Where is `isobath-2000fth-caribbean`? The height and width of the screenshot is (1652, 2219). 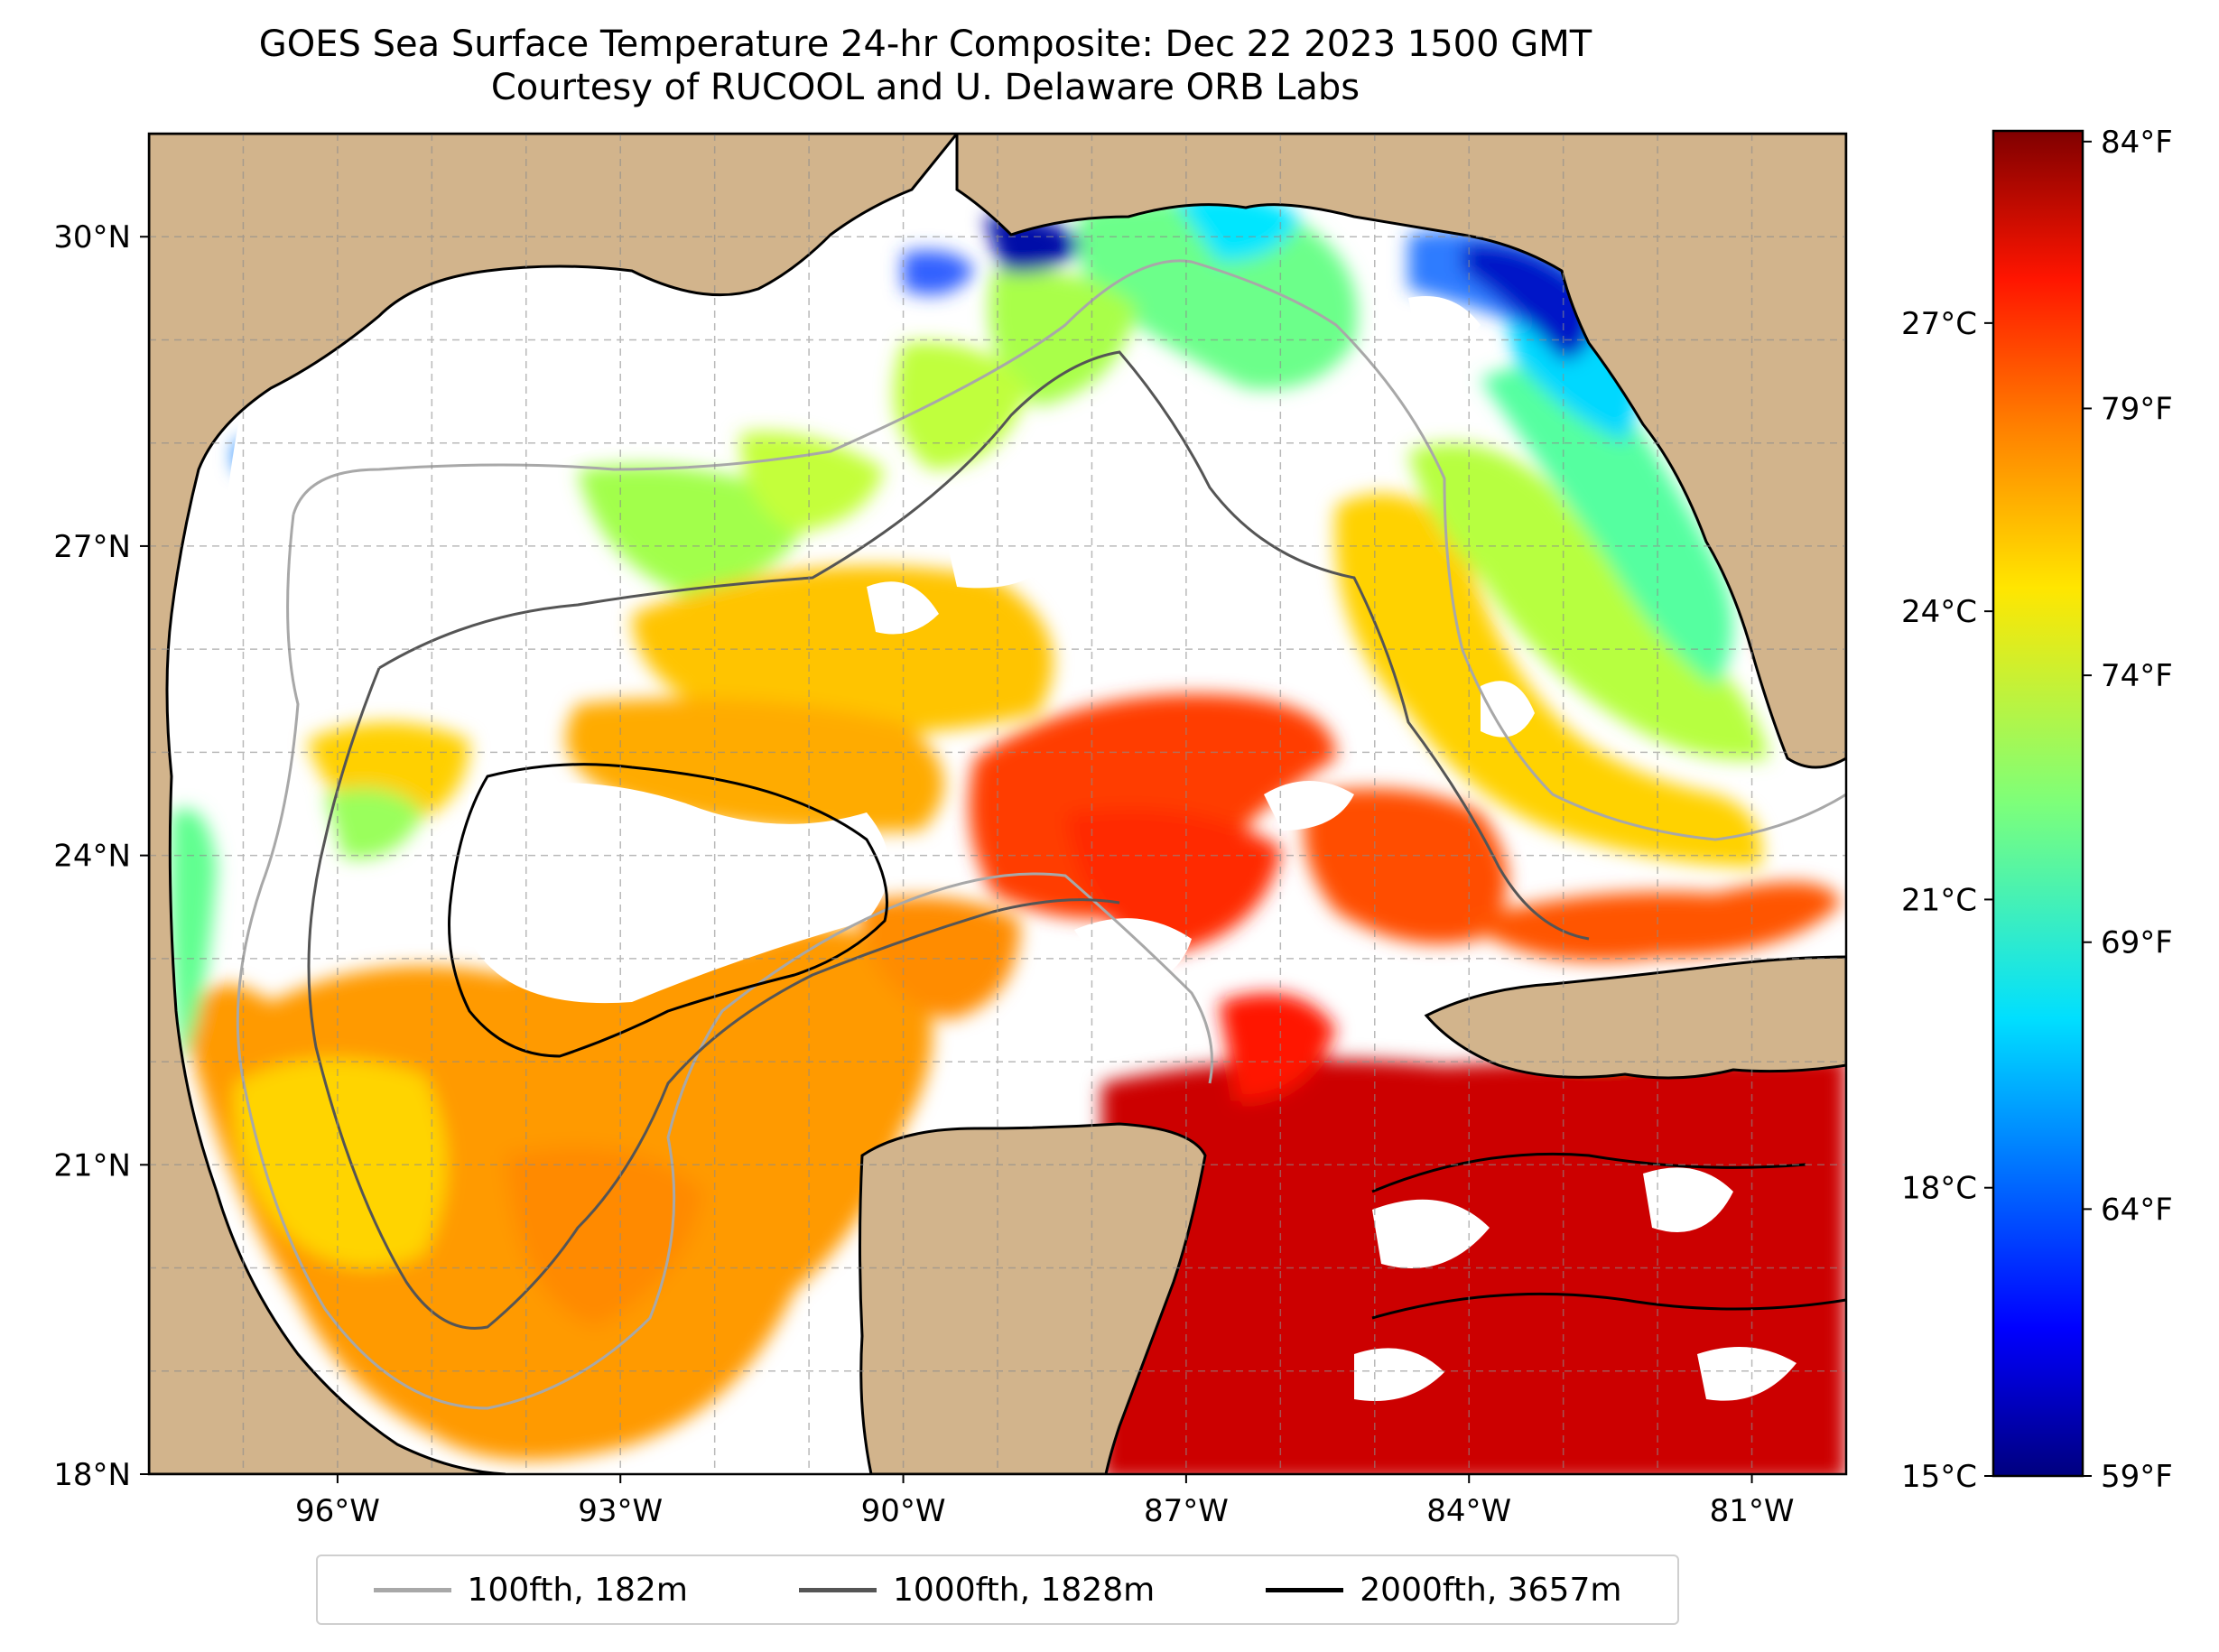
isobath-2000fth-caribbean is located at coordinates (1608, 1236).